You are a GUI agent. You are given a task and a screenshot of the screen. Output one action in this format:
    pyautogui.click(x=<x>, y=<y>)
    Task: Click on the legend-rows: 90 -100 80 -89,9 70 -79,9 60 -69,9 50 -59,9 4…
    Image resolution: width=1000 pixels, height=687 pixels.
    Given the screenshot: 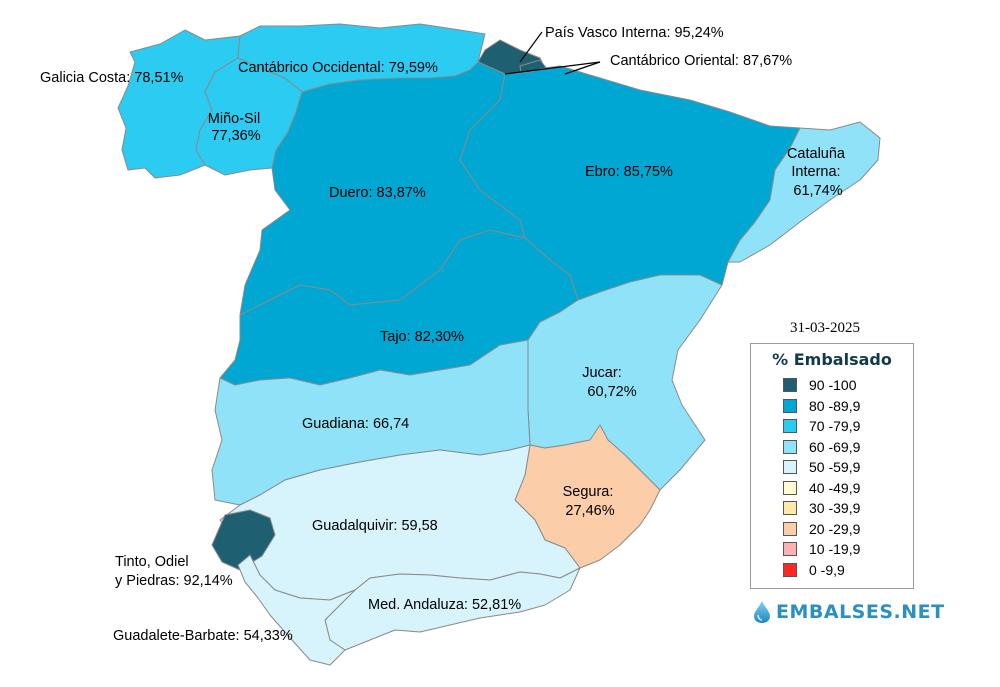 What is the action you would take?
    pyautogui.click(x=832, y=477)
    